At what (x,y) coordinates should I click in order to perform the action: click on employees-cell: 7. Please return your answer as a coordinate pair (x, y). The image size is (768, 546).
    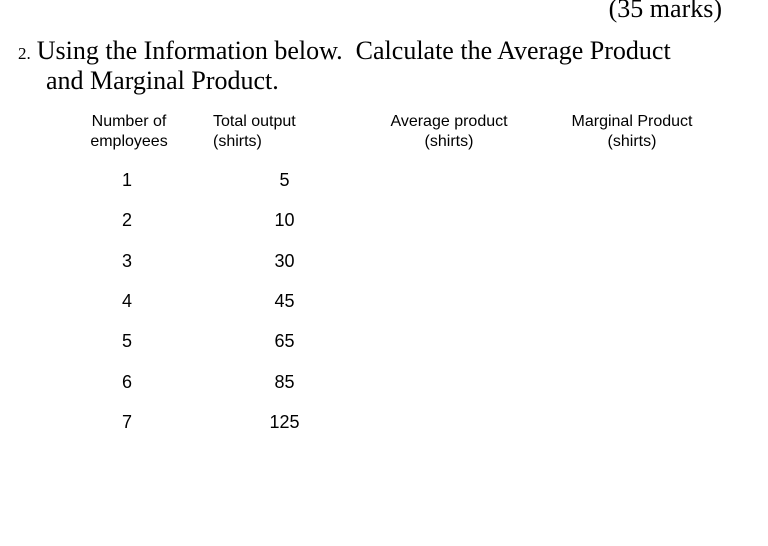
    Looking at the image, I should click on (126, 422).